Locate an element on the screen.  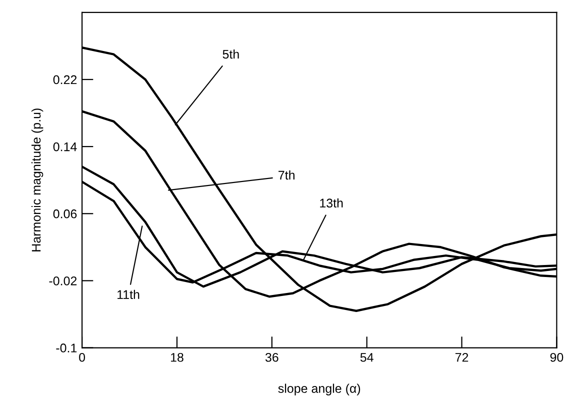
y-tick-label: 0.06 is located at coordinates (65, 213).